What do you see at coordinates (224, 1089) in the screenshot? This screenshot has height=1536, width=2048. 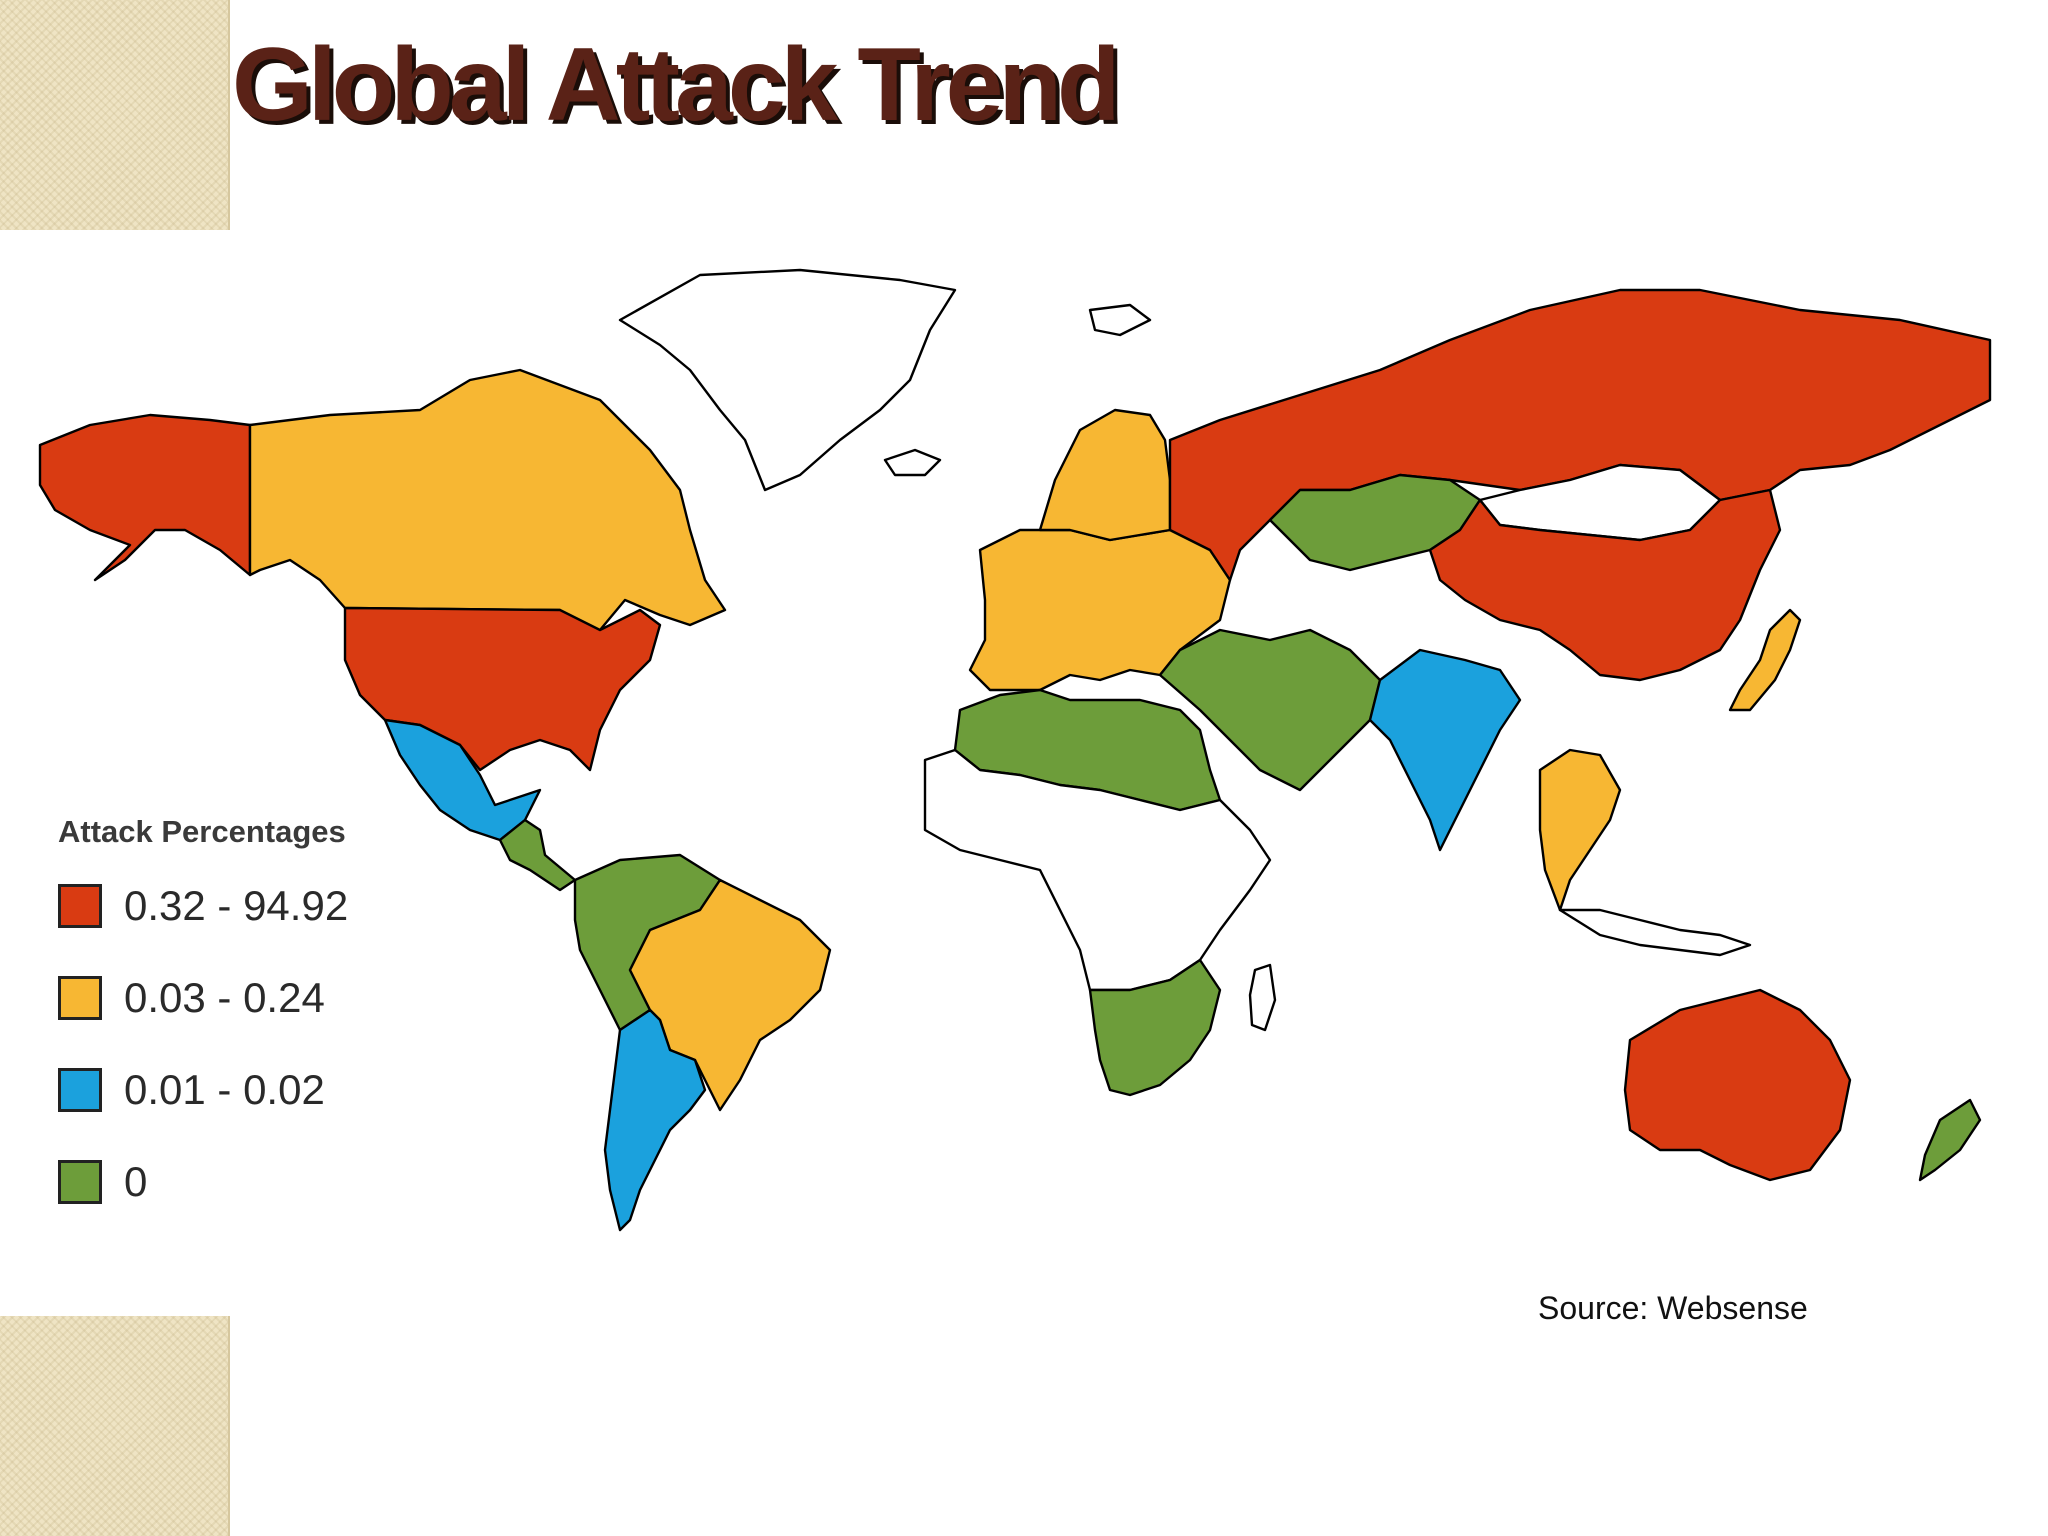 I see `legend-label: 0.01 - 0.02` at bounding box center [224, 1089].